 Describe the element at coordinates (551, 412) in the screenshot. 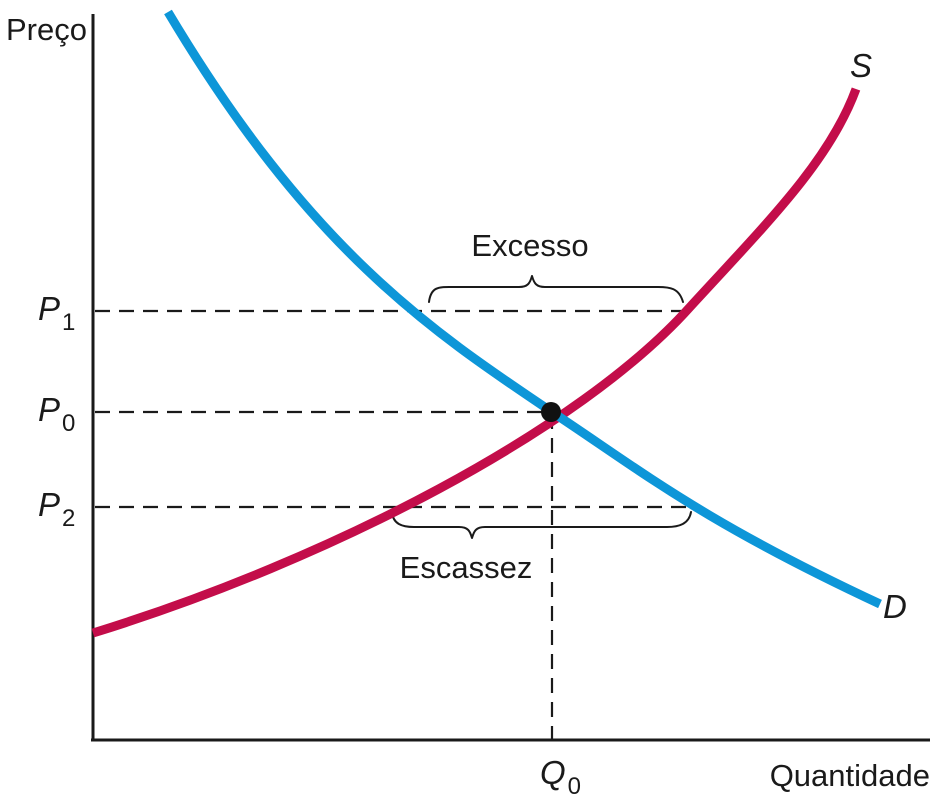

I see `equilibrium-point` at that location.